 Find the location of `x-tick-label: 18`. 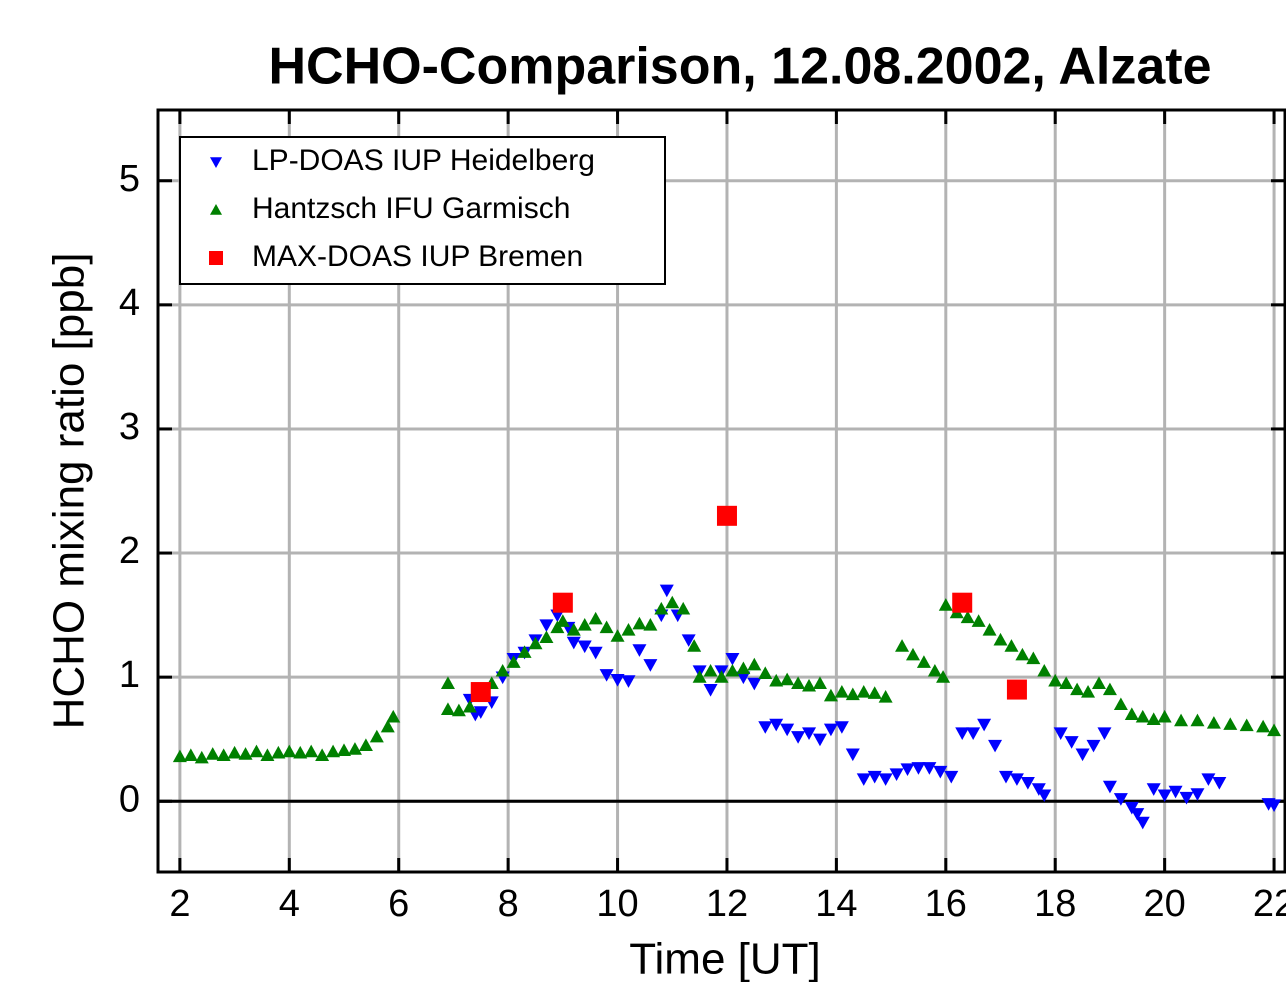

x-tick-label: 18 is located at coordinates (1055, 904).